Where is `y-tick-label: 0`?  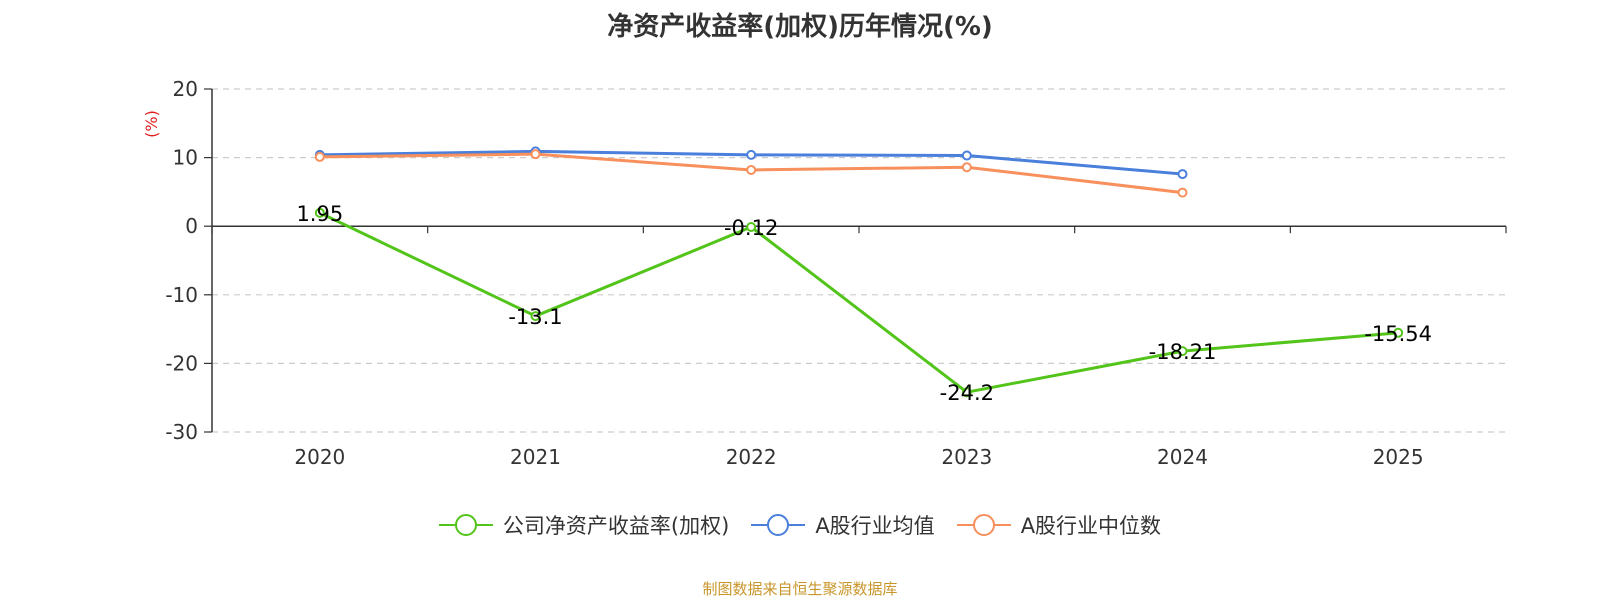 y-tick-label: 0 is located at coordinates (191, 226).